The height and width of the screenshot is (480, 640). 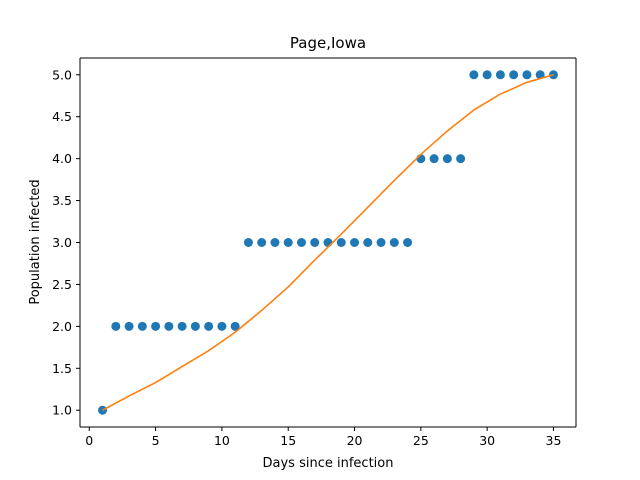 What do you see at coordinates (487, 440) in the screenshot?
I see `x-tick-label: 30` at bounding box center [487, 440].